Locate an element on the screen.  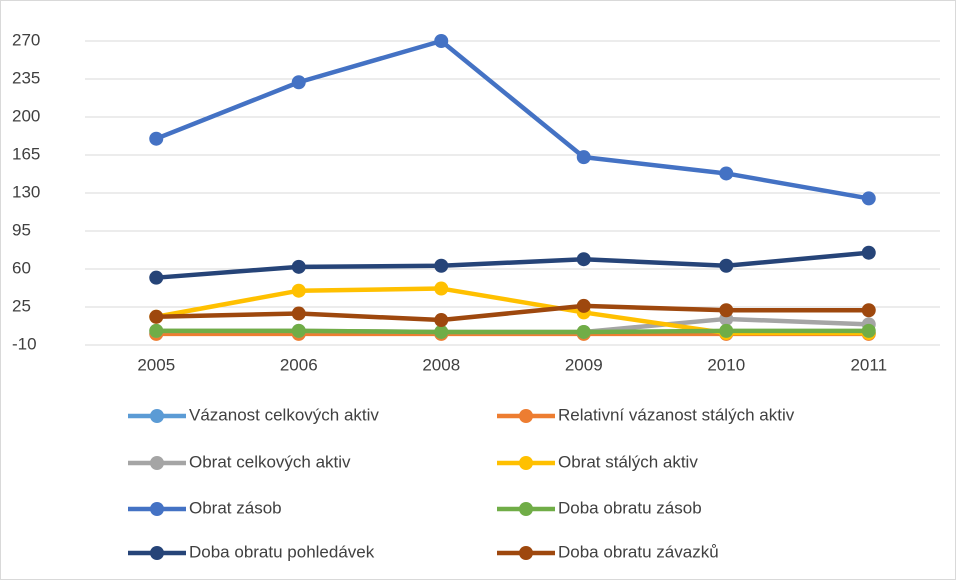
legend-label: Obrat stálých aktiv is located at coordinates (628, 461).